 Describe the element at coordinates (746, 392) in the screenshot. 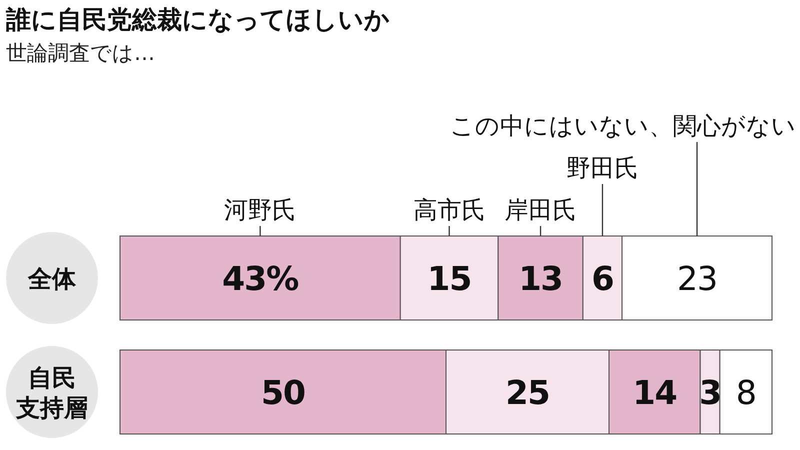

I see `data-label: 8` at that location.